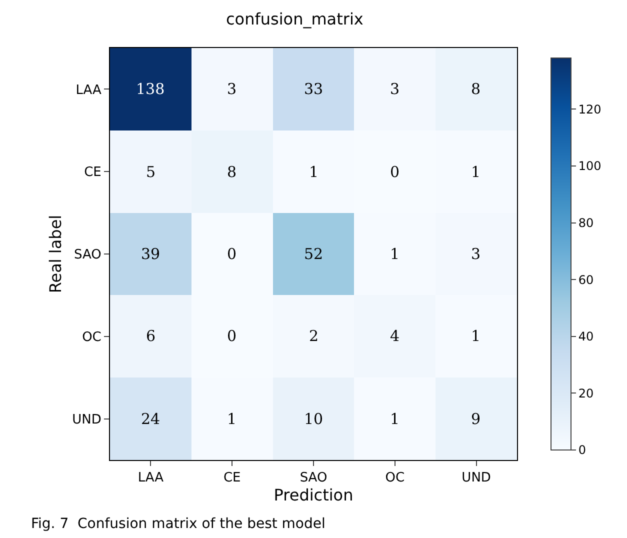 The image size is (627, 538). I want to click on y-axis-title: Real label, so click(56, 254).